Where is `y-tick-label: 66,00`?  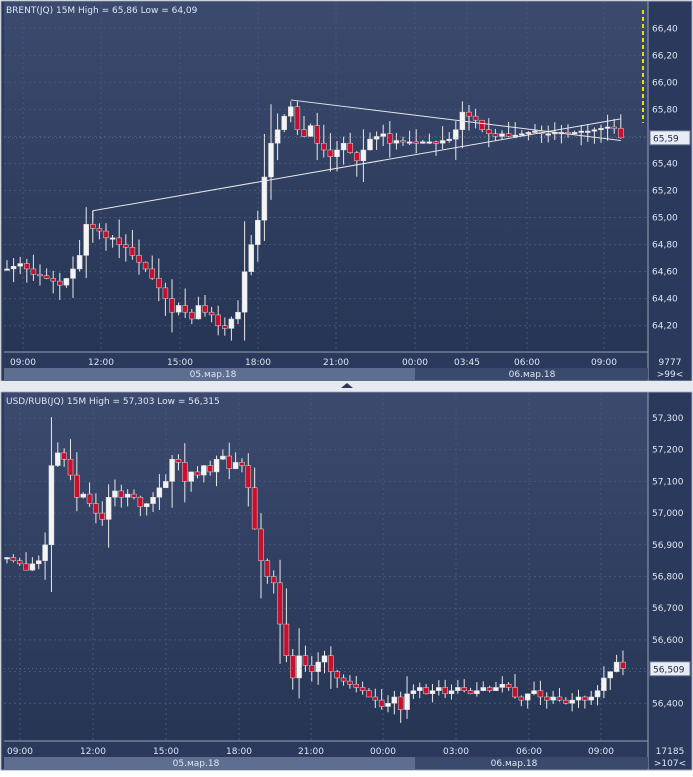 y-tick-label: 66,00 is located at coordinates (665, 83).